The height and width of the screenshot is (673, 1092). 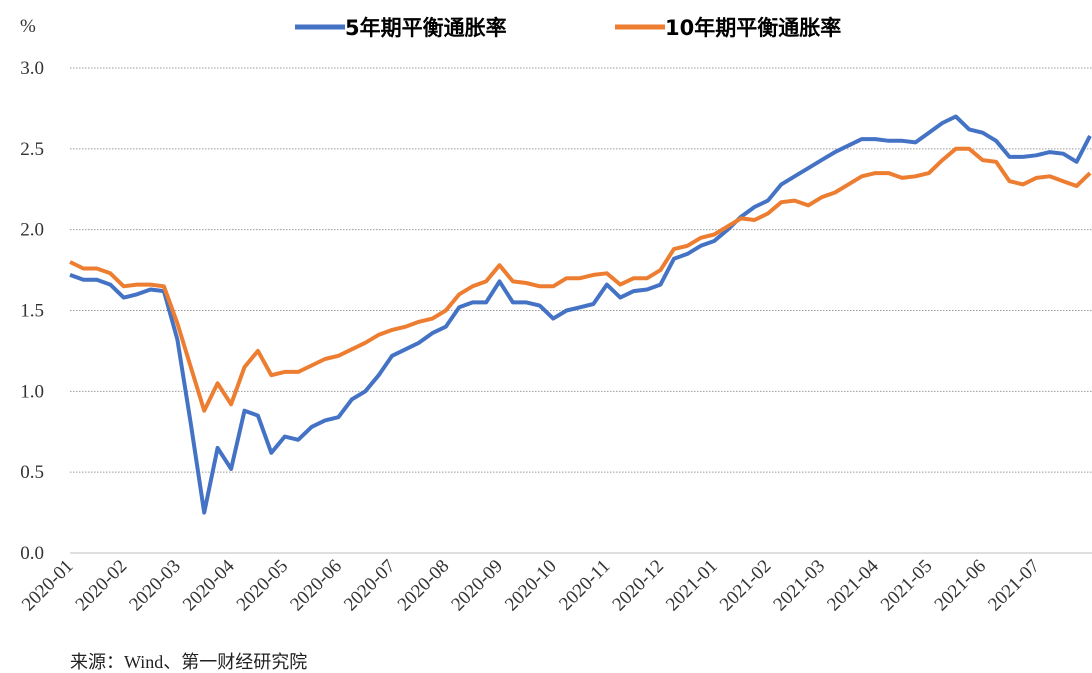 What do you see at coordinates (907, 586) in the screenshot?
I see `x-tick-label: 2021-05` at bounding box center [907, 586].